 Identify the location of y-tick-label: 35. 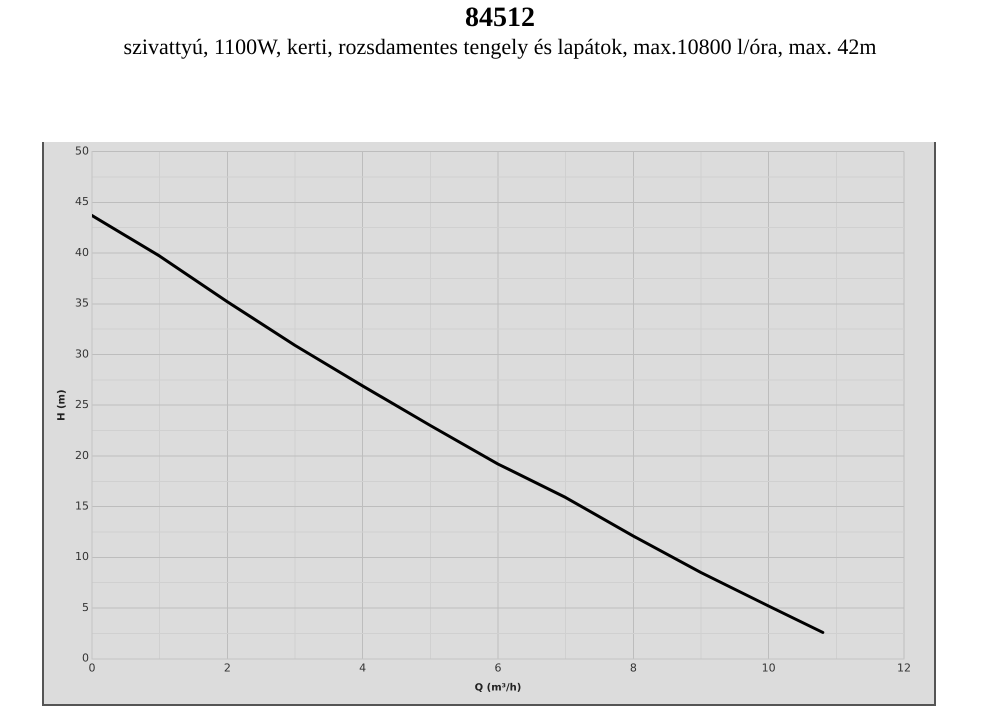
(81, 303).